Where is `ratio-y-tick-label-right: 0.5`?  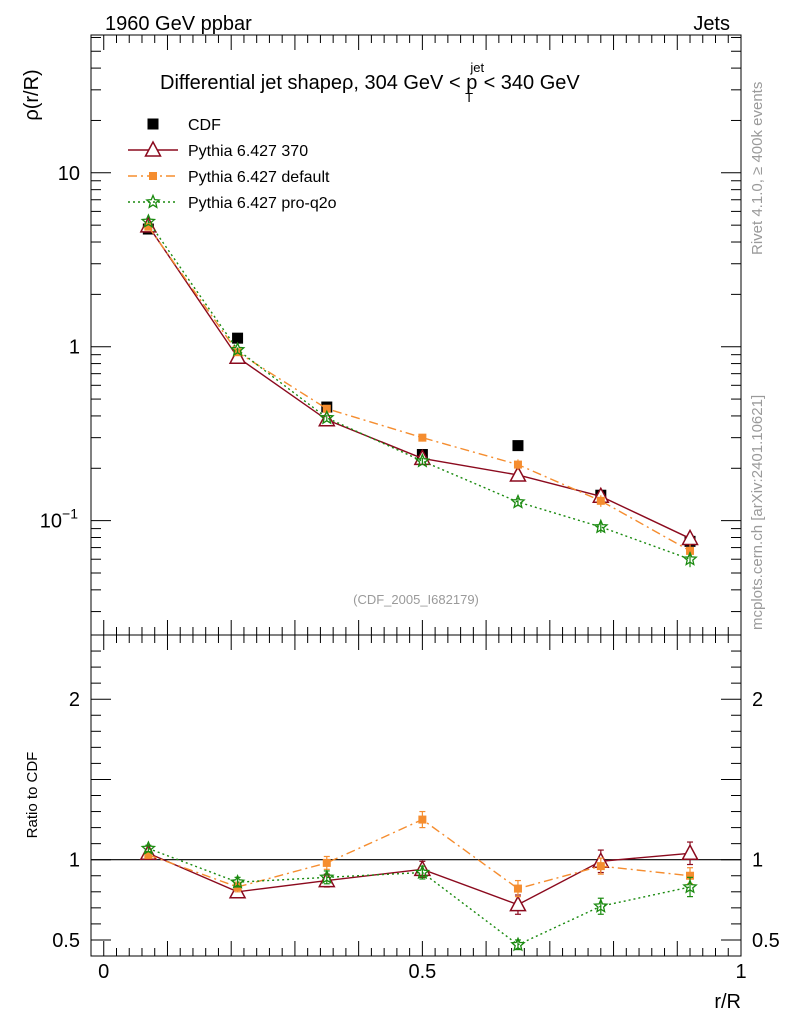
ratio-y-tick-label-right: 0.5 is located at coordinates (766, 941).